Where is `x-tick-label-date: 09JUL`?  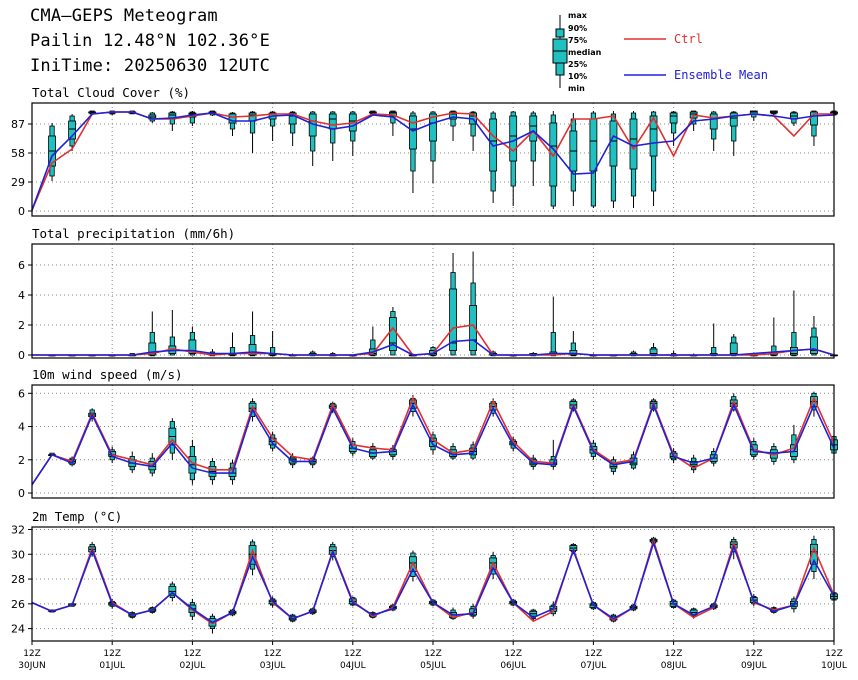 x-tick-label-date: 09JUL is located at coordinates (754, 666).